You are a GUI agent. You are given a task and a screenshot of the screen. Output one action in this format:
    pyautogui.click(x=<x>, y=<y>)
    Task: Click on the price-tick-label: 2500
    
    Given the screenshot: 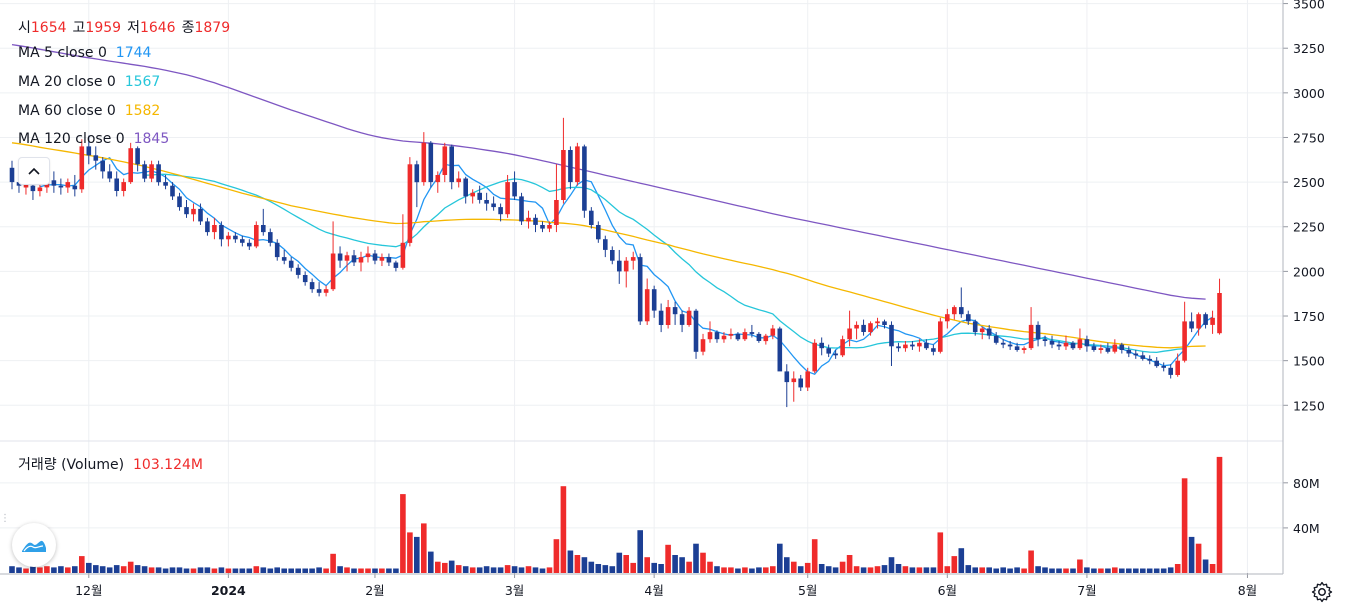 What is the action you would take?
    pyautogui.click(x=1309, y=182)
    